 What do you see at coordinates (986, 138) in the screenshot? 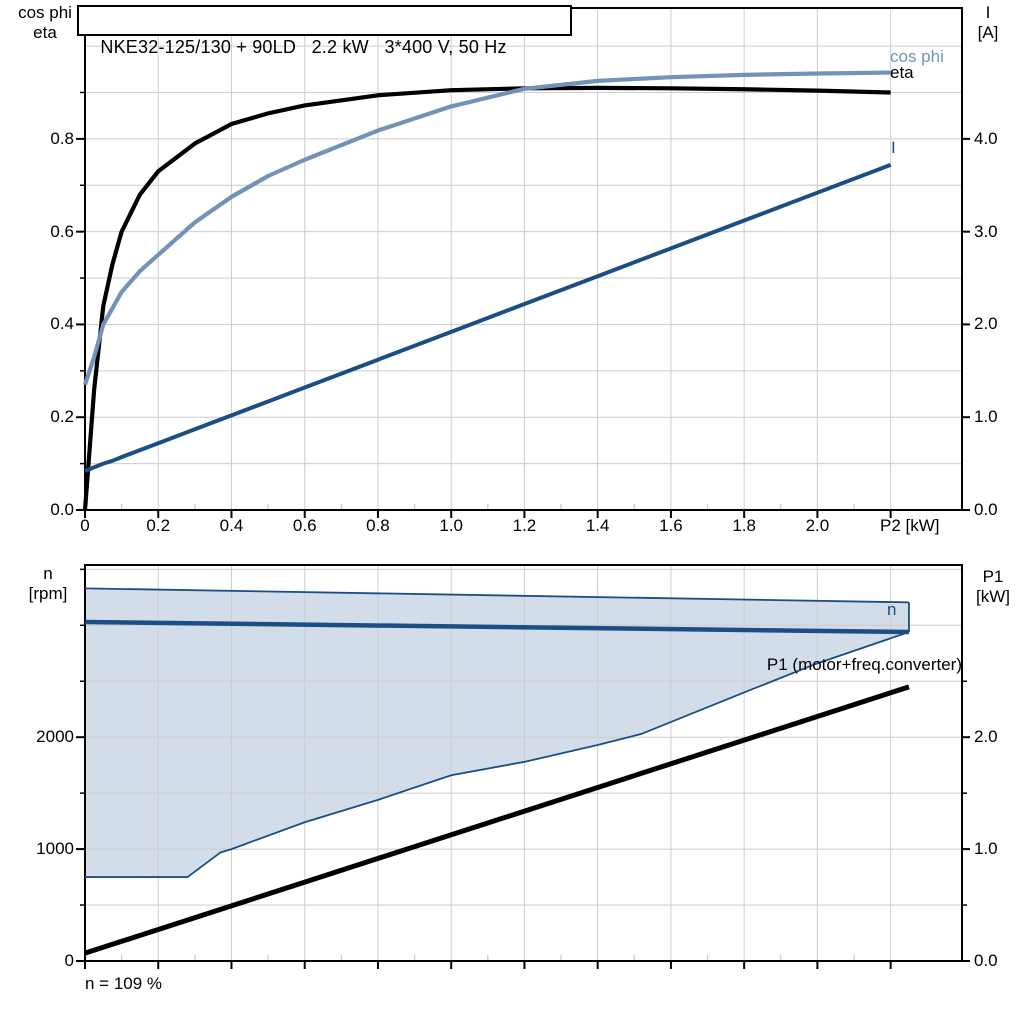
I see `tick-label: 4.0` at bounding box center [986, 138].